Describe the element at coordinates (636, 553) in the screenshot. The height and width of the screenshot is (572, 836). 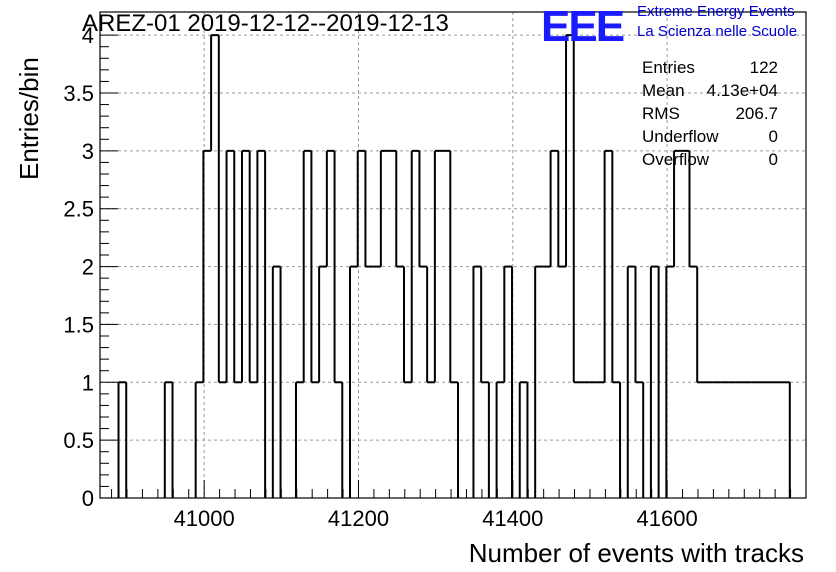
I see `x-axis-label: Number of events with tracks` at that location.